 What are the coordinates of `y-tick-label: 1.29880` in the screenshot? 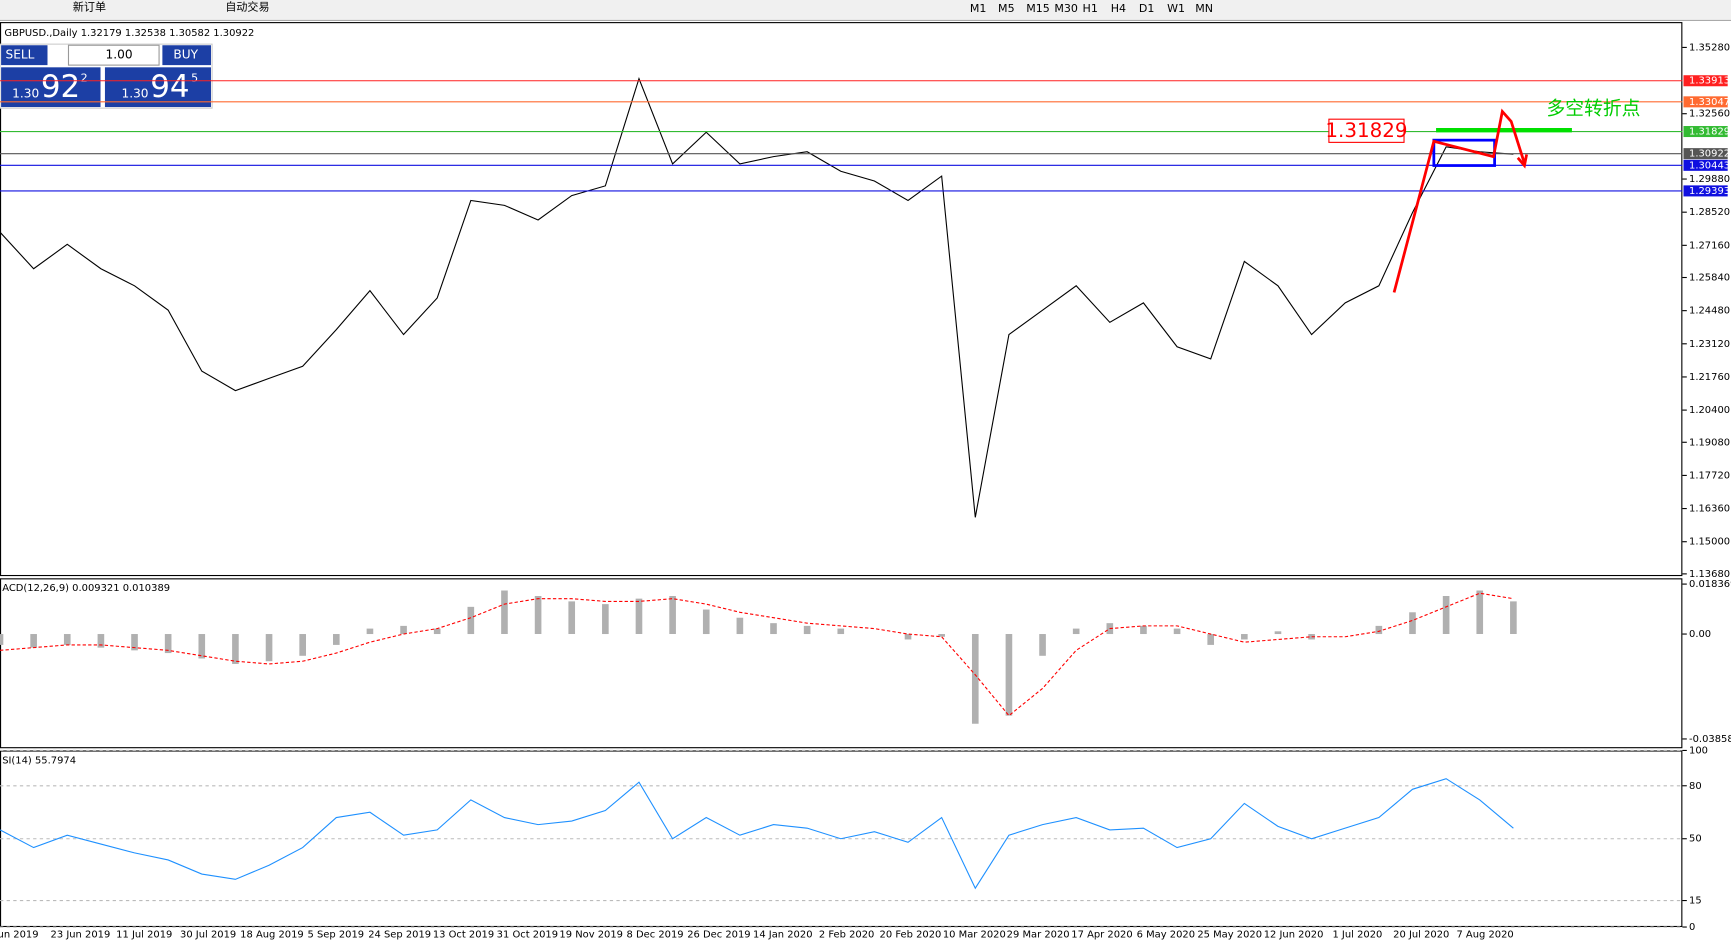 It's located at (1709, 179).